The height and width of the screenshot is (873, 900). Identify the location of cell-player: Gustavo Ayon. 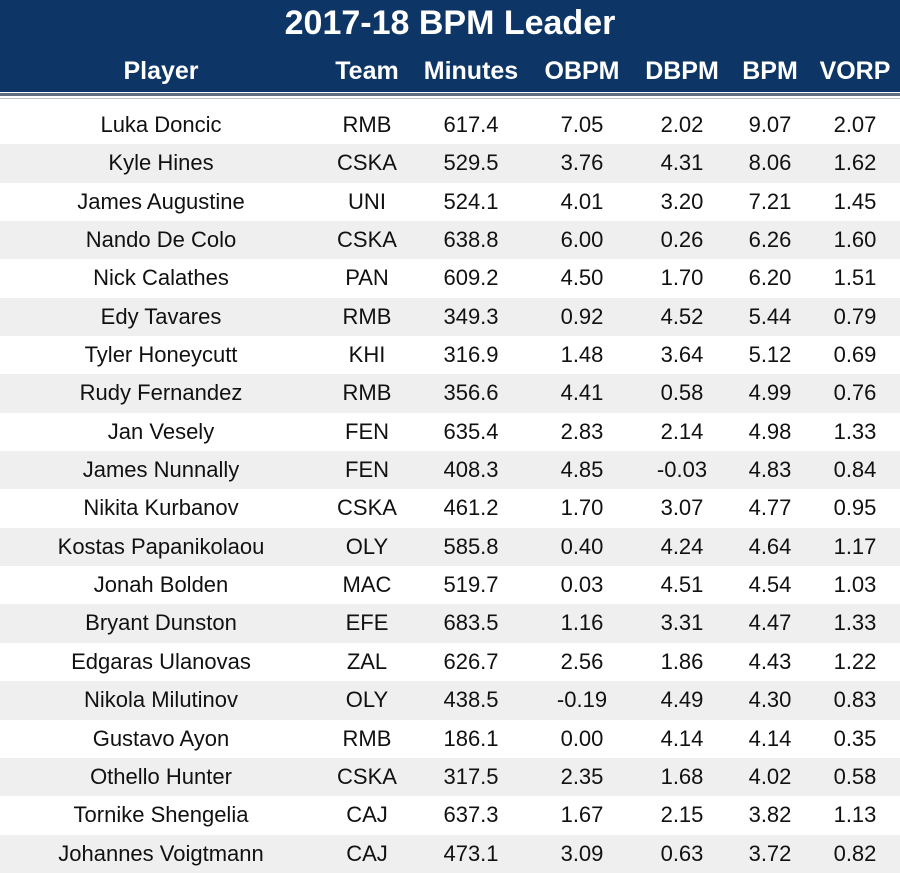
(161, 738).